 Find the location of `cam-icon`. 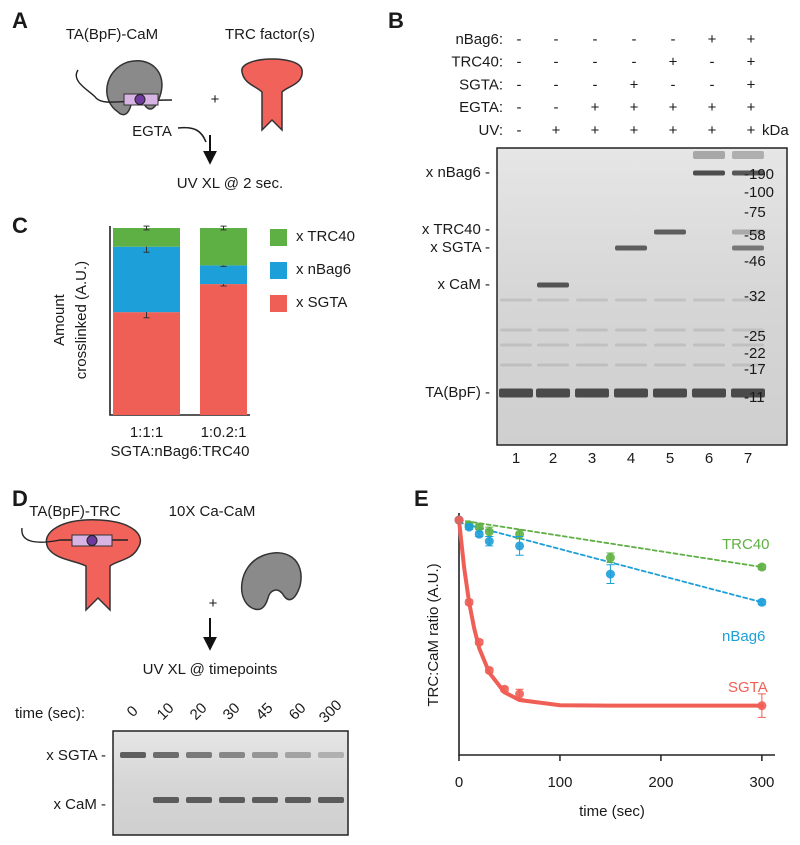

cam-icon is located at coordinates (271, 581).